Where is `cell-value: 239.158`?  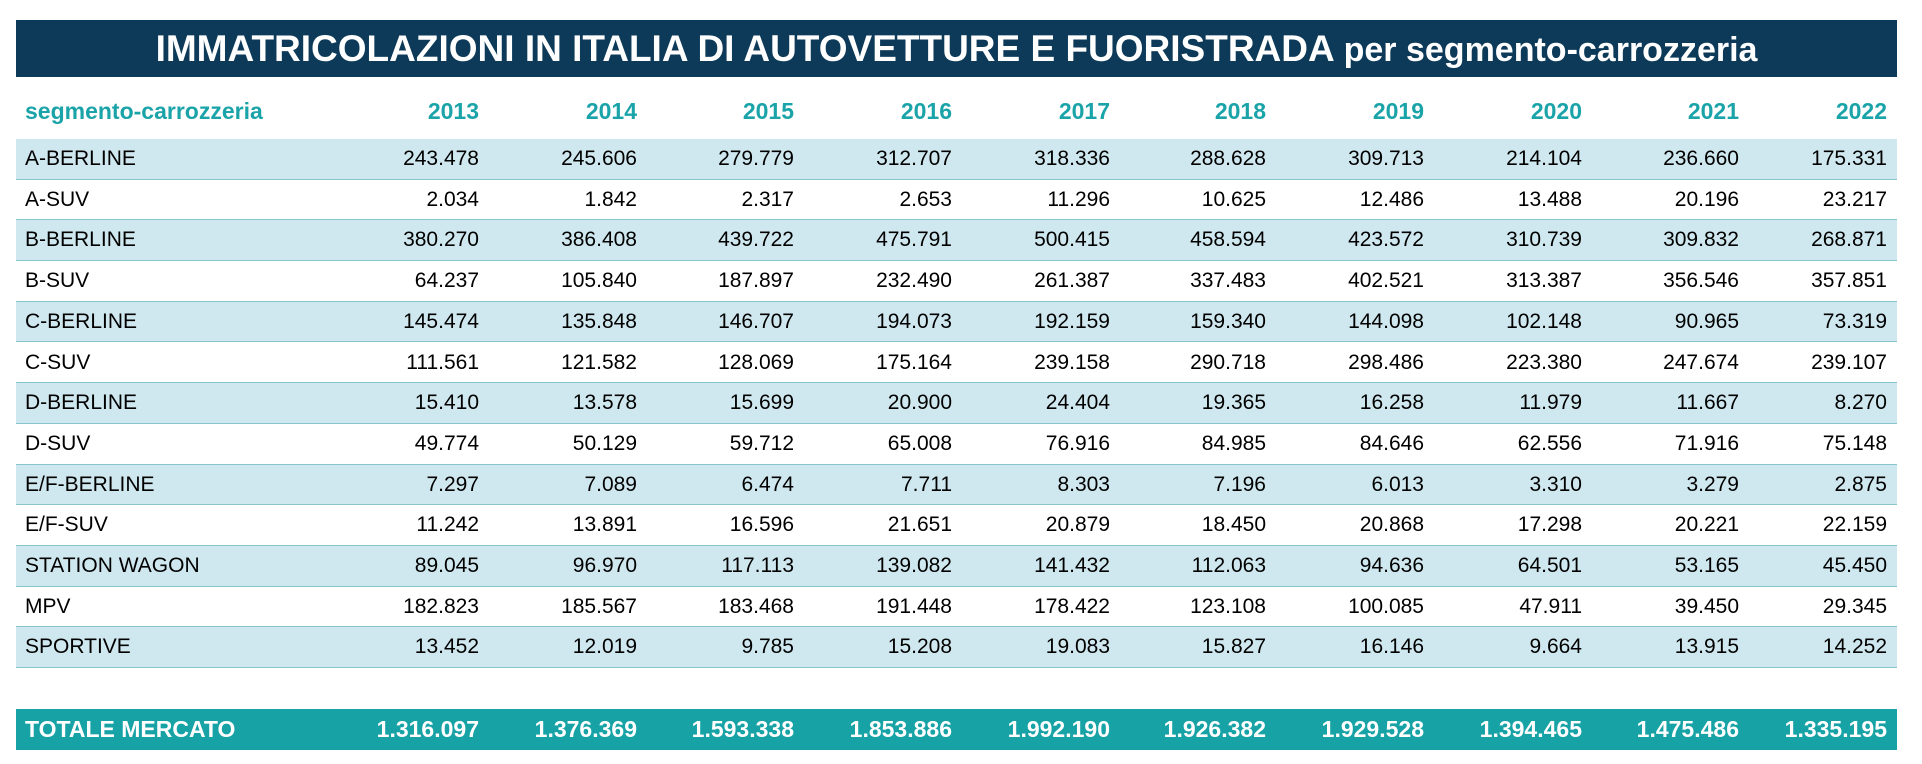 cell-value: 239.158 is located at coordinates (1072, 362).